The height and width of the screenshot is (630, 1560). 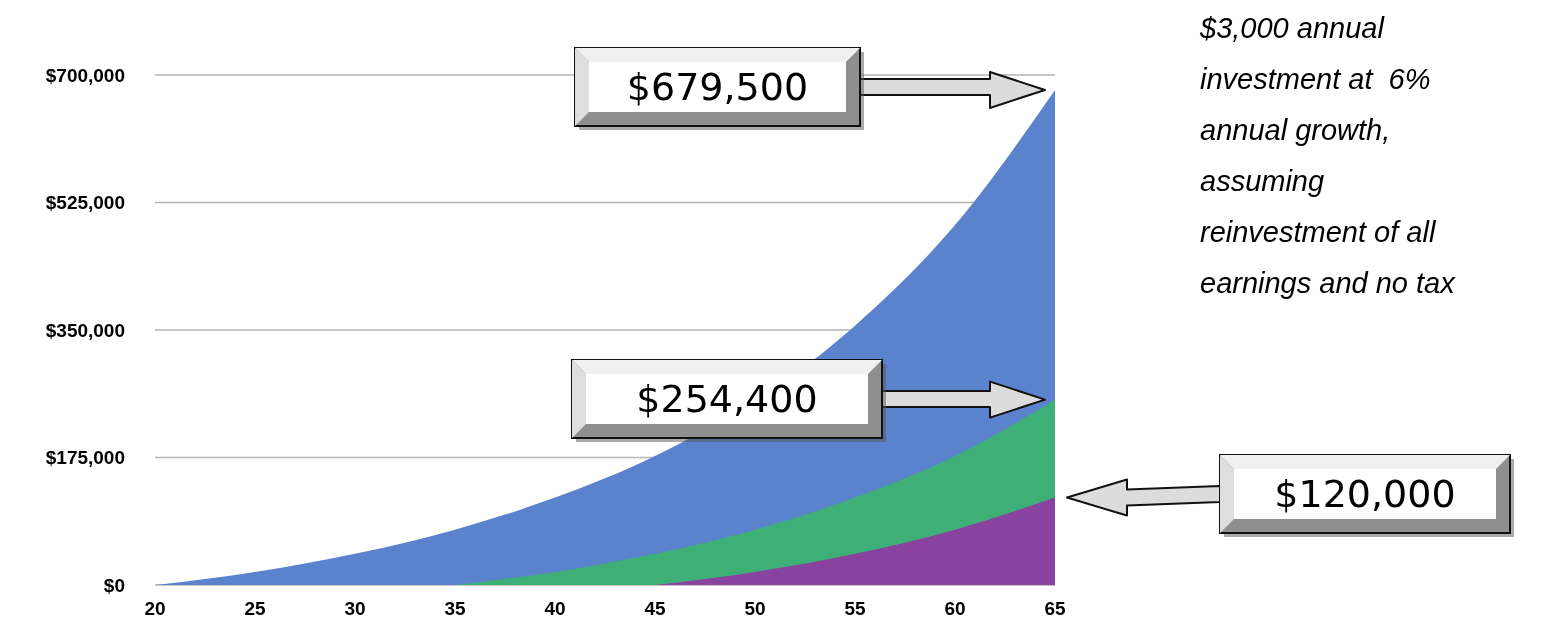 I want to click on x-tick-label: 65, so click(x=1055, y=608).